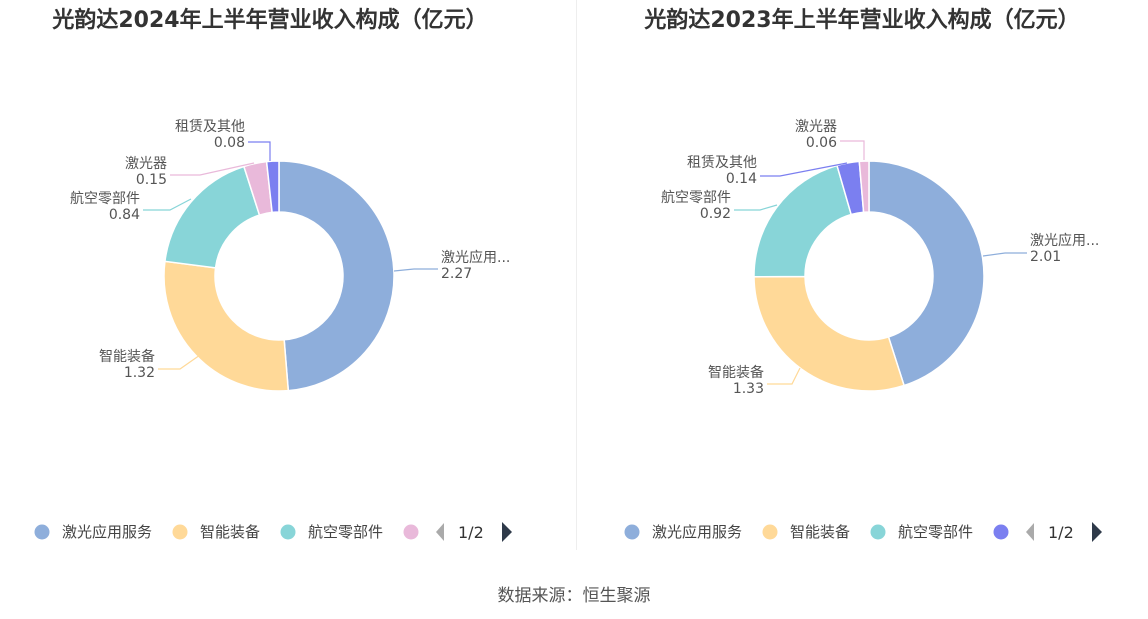  I want to click on slice-value: 1.32, so click(139, 373).